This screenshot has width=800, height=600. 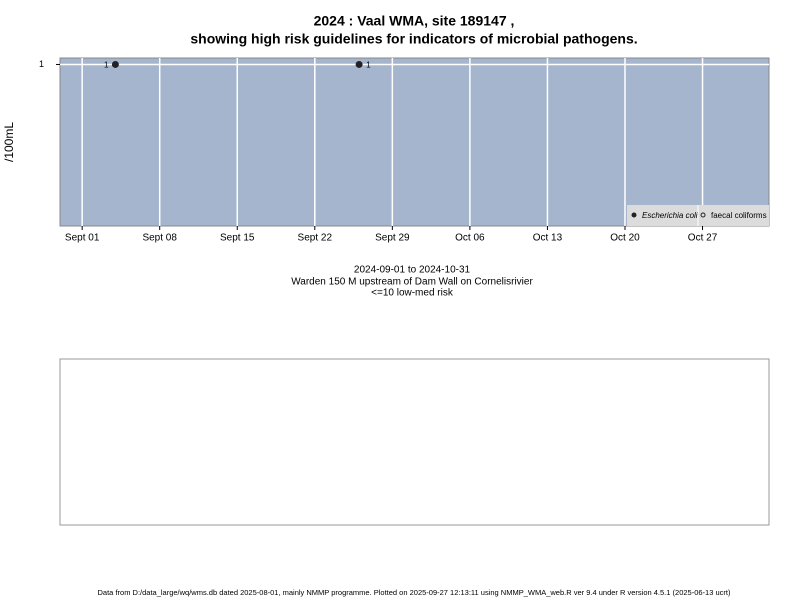 I want to click on x-tick-label: Sept 15, so click(x=237, y=238).